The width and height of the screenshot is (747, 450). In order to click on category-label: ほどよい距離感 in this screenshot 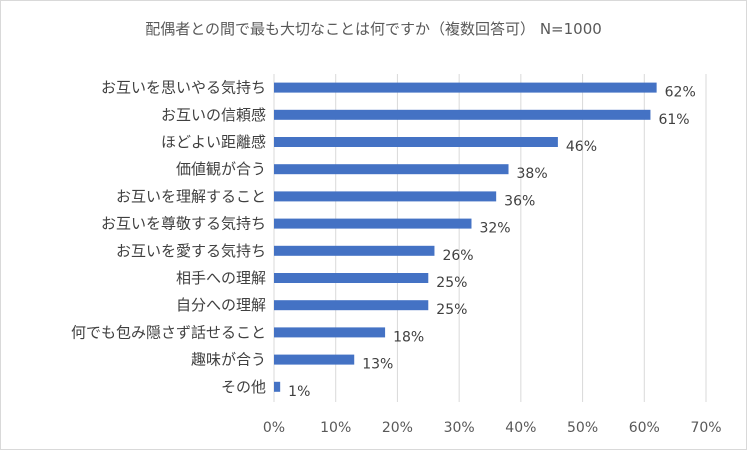, I will do `click(213, 142)`.